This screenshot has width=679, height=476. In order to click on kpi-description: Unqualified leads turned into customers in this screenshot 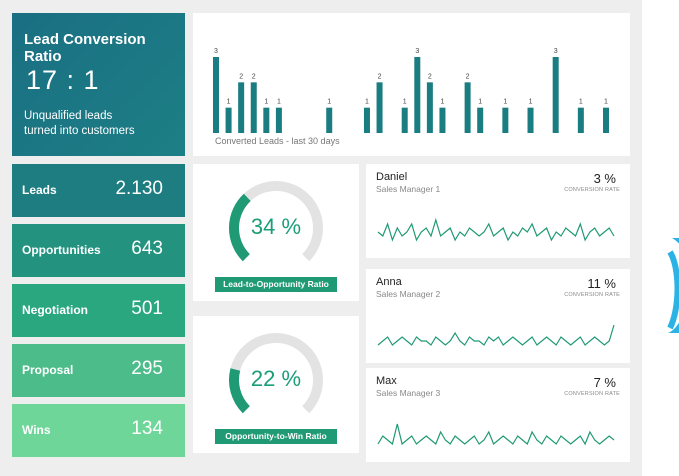, I will do `click(79, 124)`.